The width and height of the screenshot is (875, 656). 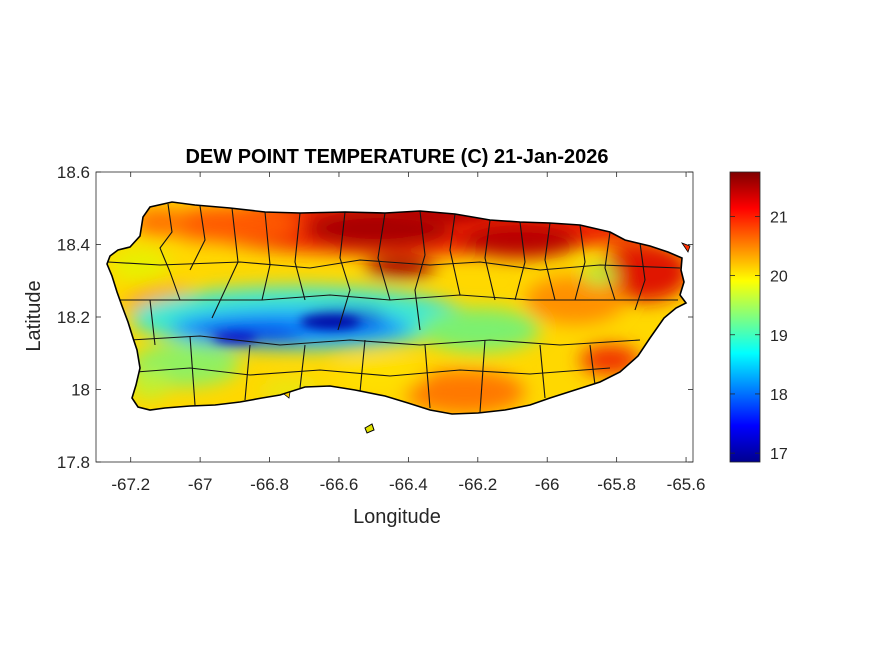 I want to click on x-tick-label: -66.2, so click(x=477, y=484).